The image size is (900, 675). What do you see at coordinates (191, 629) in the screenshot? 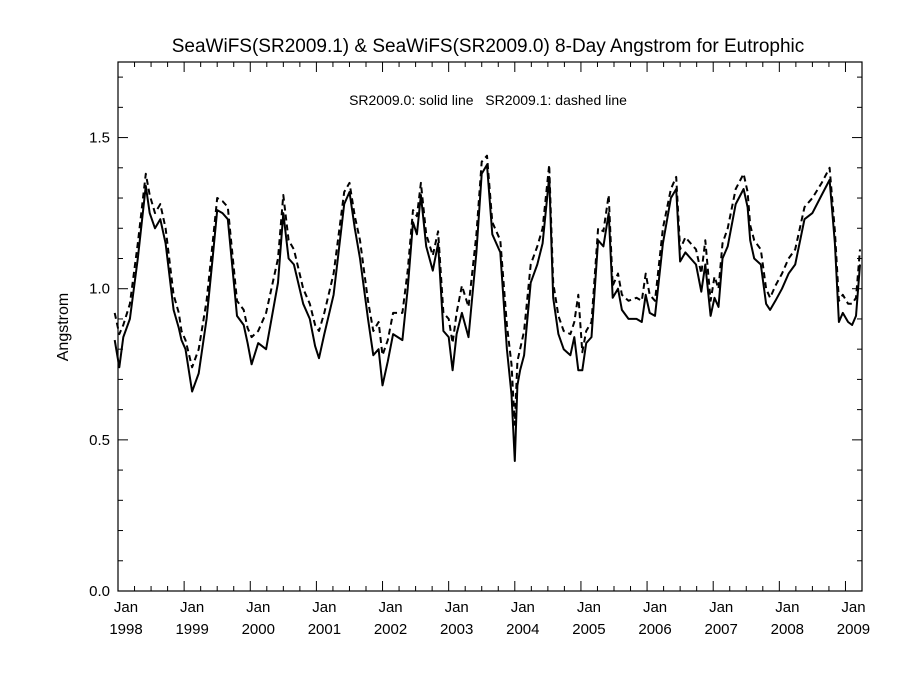
I see `x-tick-label-year: 1999` at bounding box center [191, 629].